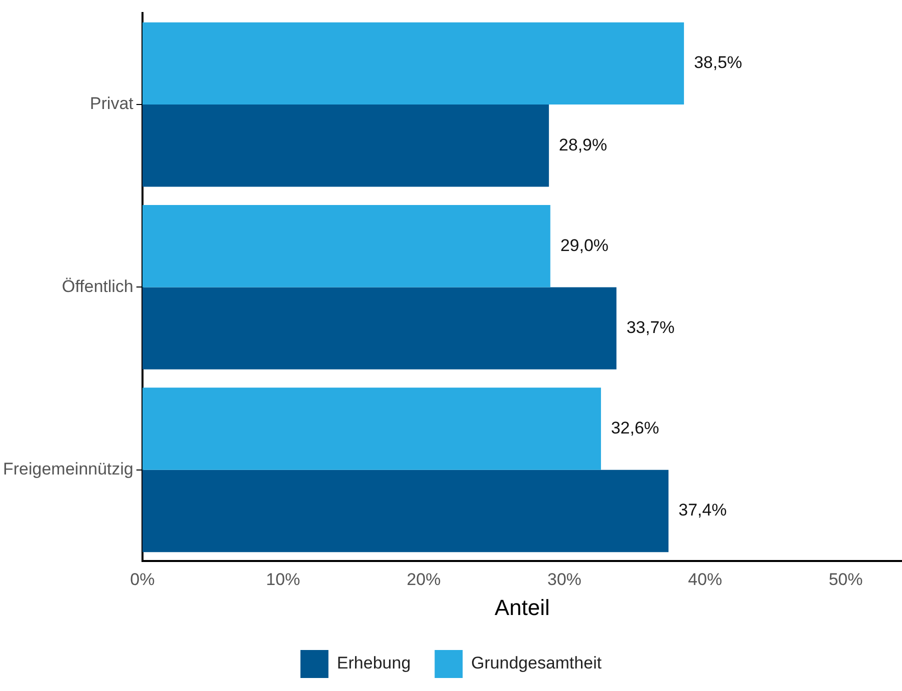 Image resolution: width=902 pixels, height=691 pixels. What do you see at coordinates (536, 663) in the screenshot?
I see `legend-label: Grundgesamtheit` at bounding box center [536, 663].